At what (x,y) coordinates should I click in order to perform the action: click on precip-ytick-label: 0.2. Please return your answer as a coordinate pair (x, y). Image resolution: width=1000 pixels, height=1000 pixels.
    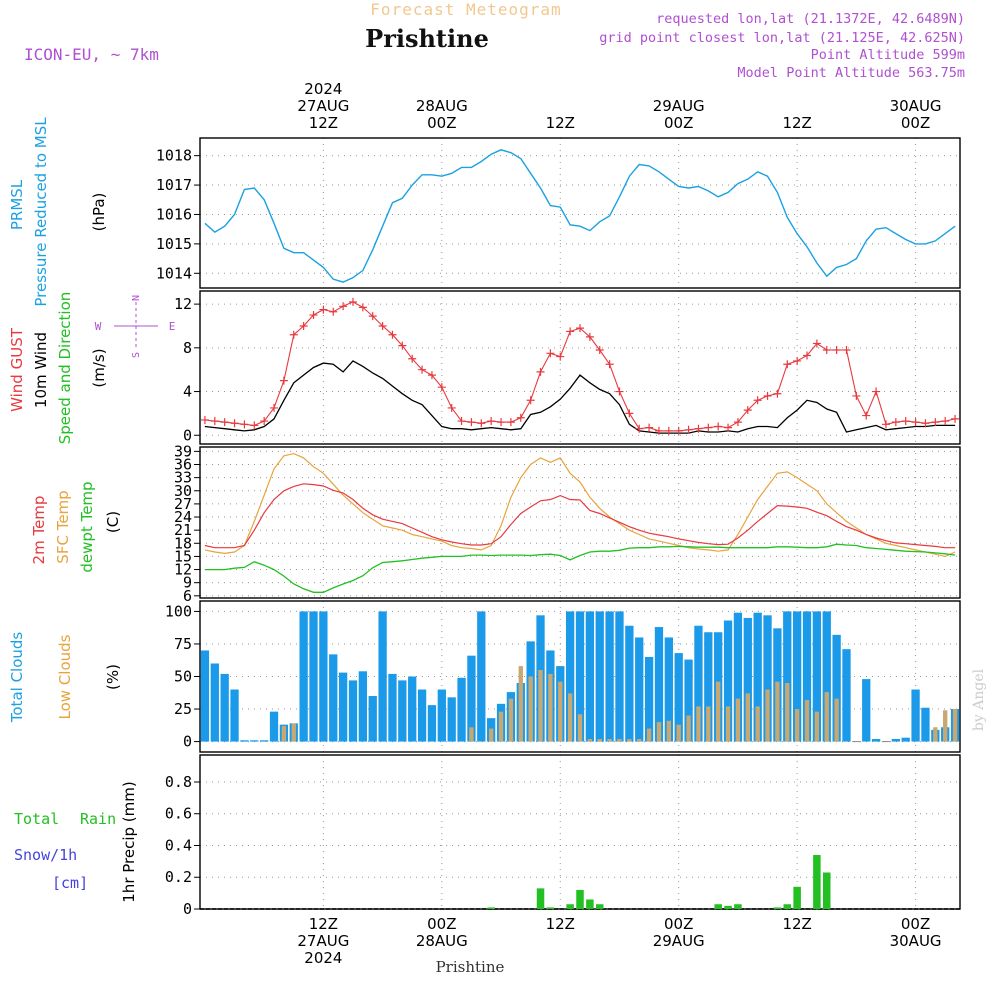
    Looking at the image, I should click on (178, 877).